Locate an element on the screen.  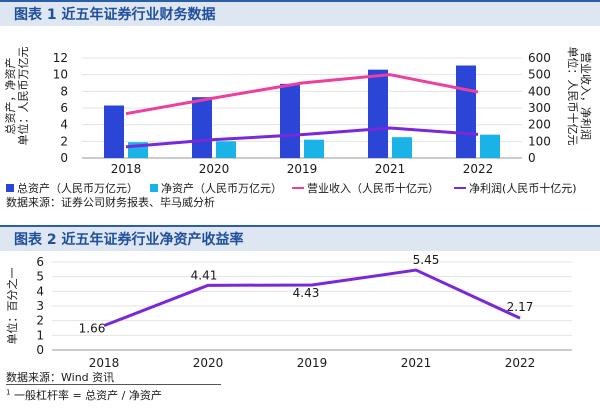
legend-net-profit: 净利润(人民币十亿元) is located at coordinates (515, 188).